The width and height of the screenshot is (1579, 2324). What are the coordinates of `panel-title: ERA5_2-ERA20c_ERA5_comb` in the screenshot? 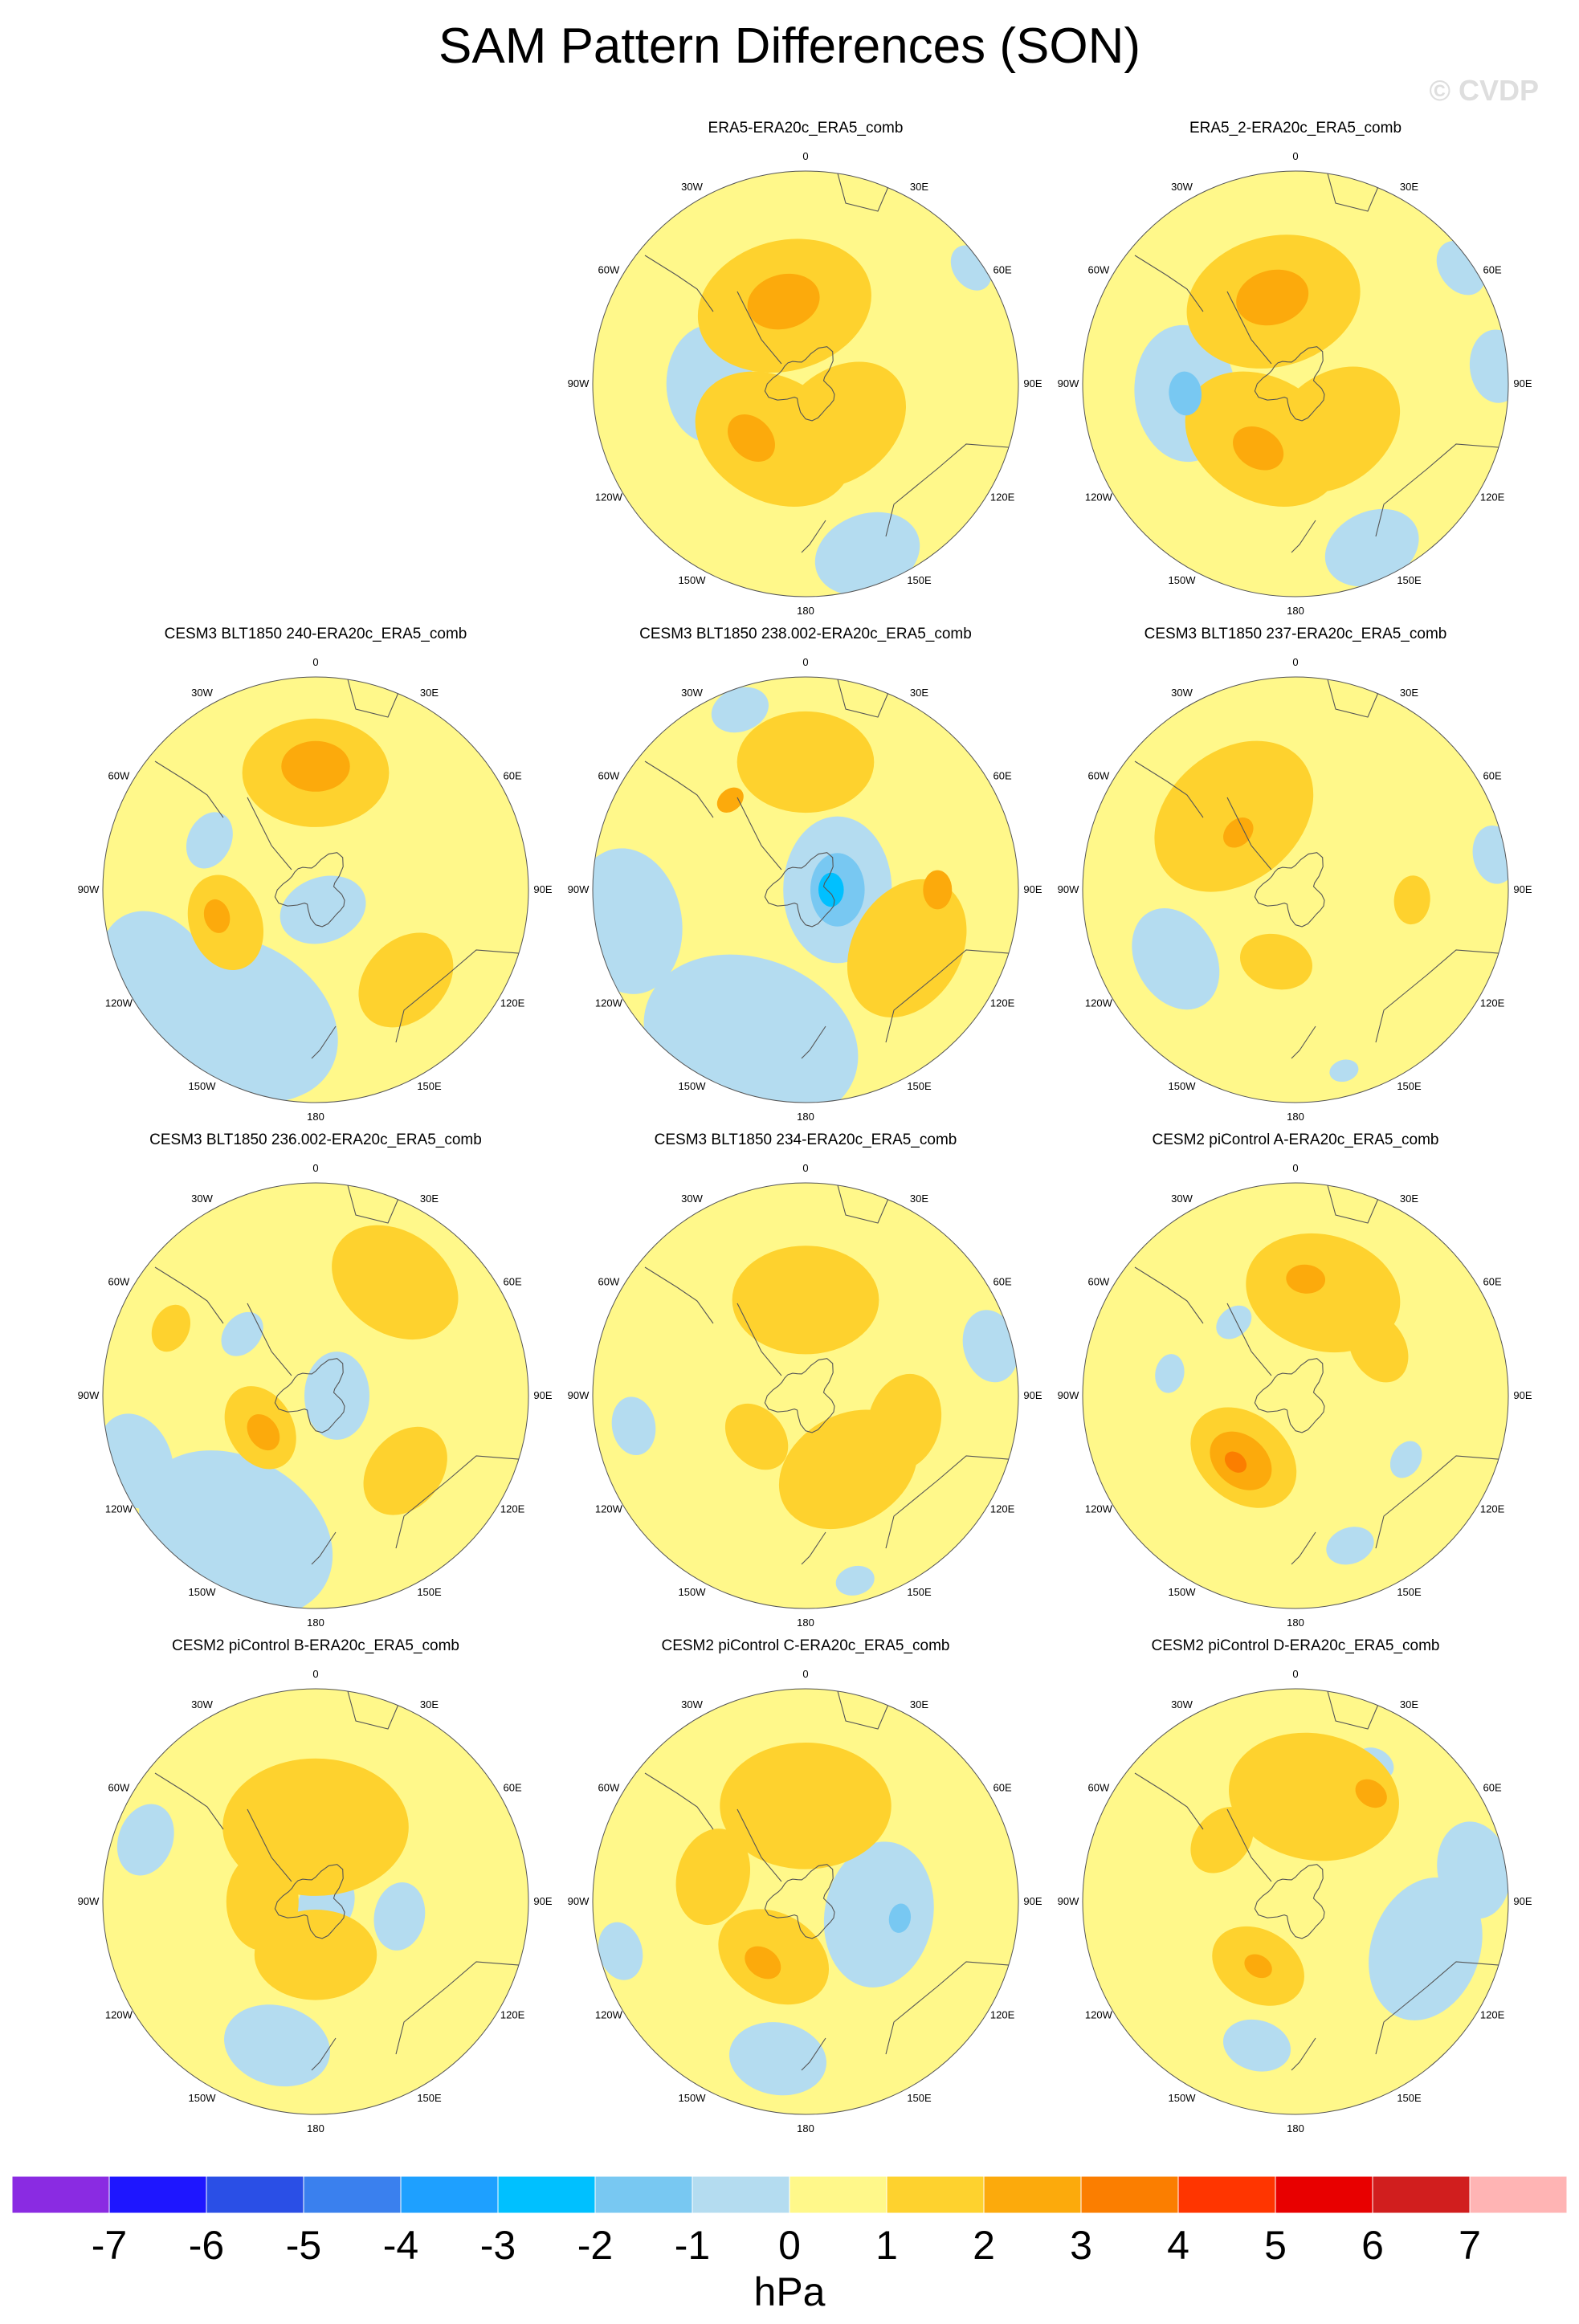 It's located at (1295, 129).